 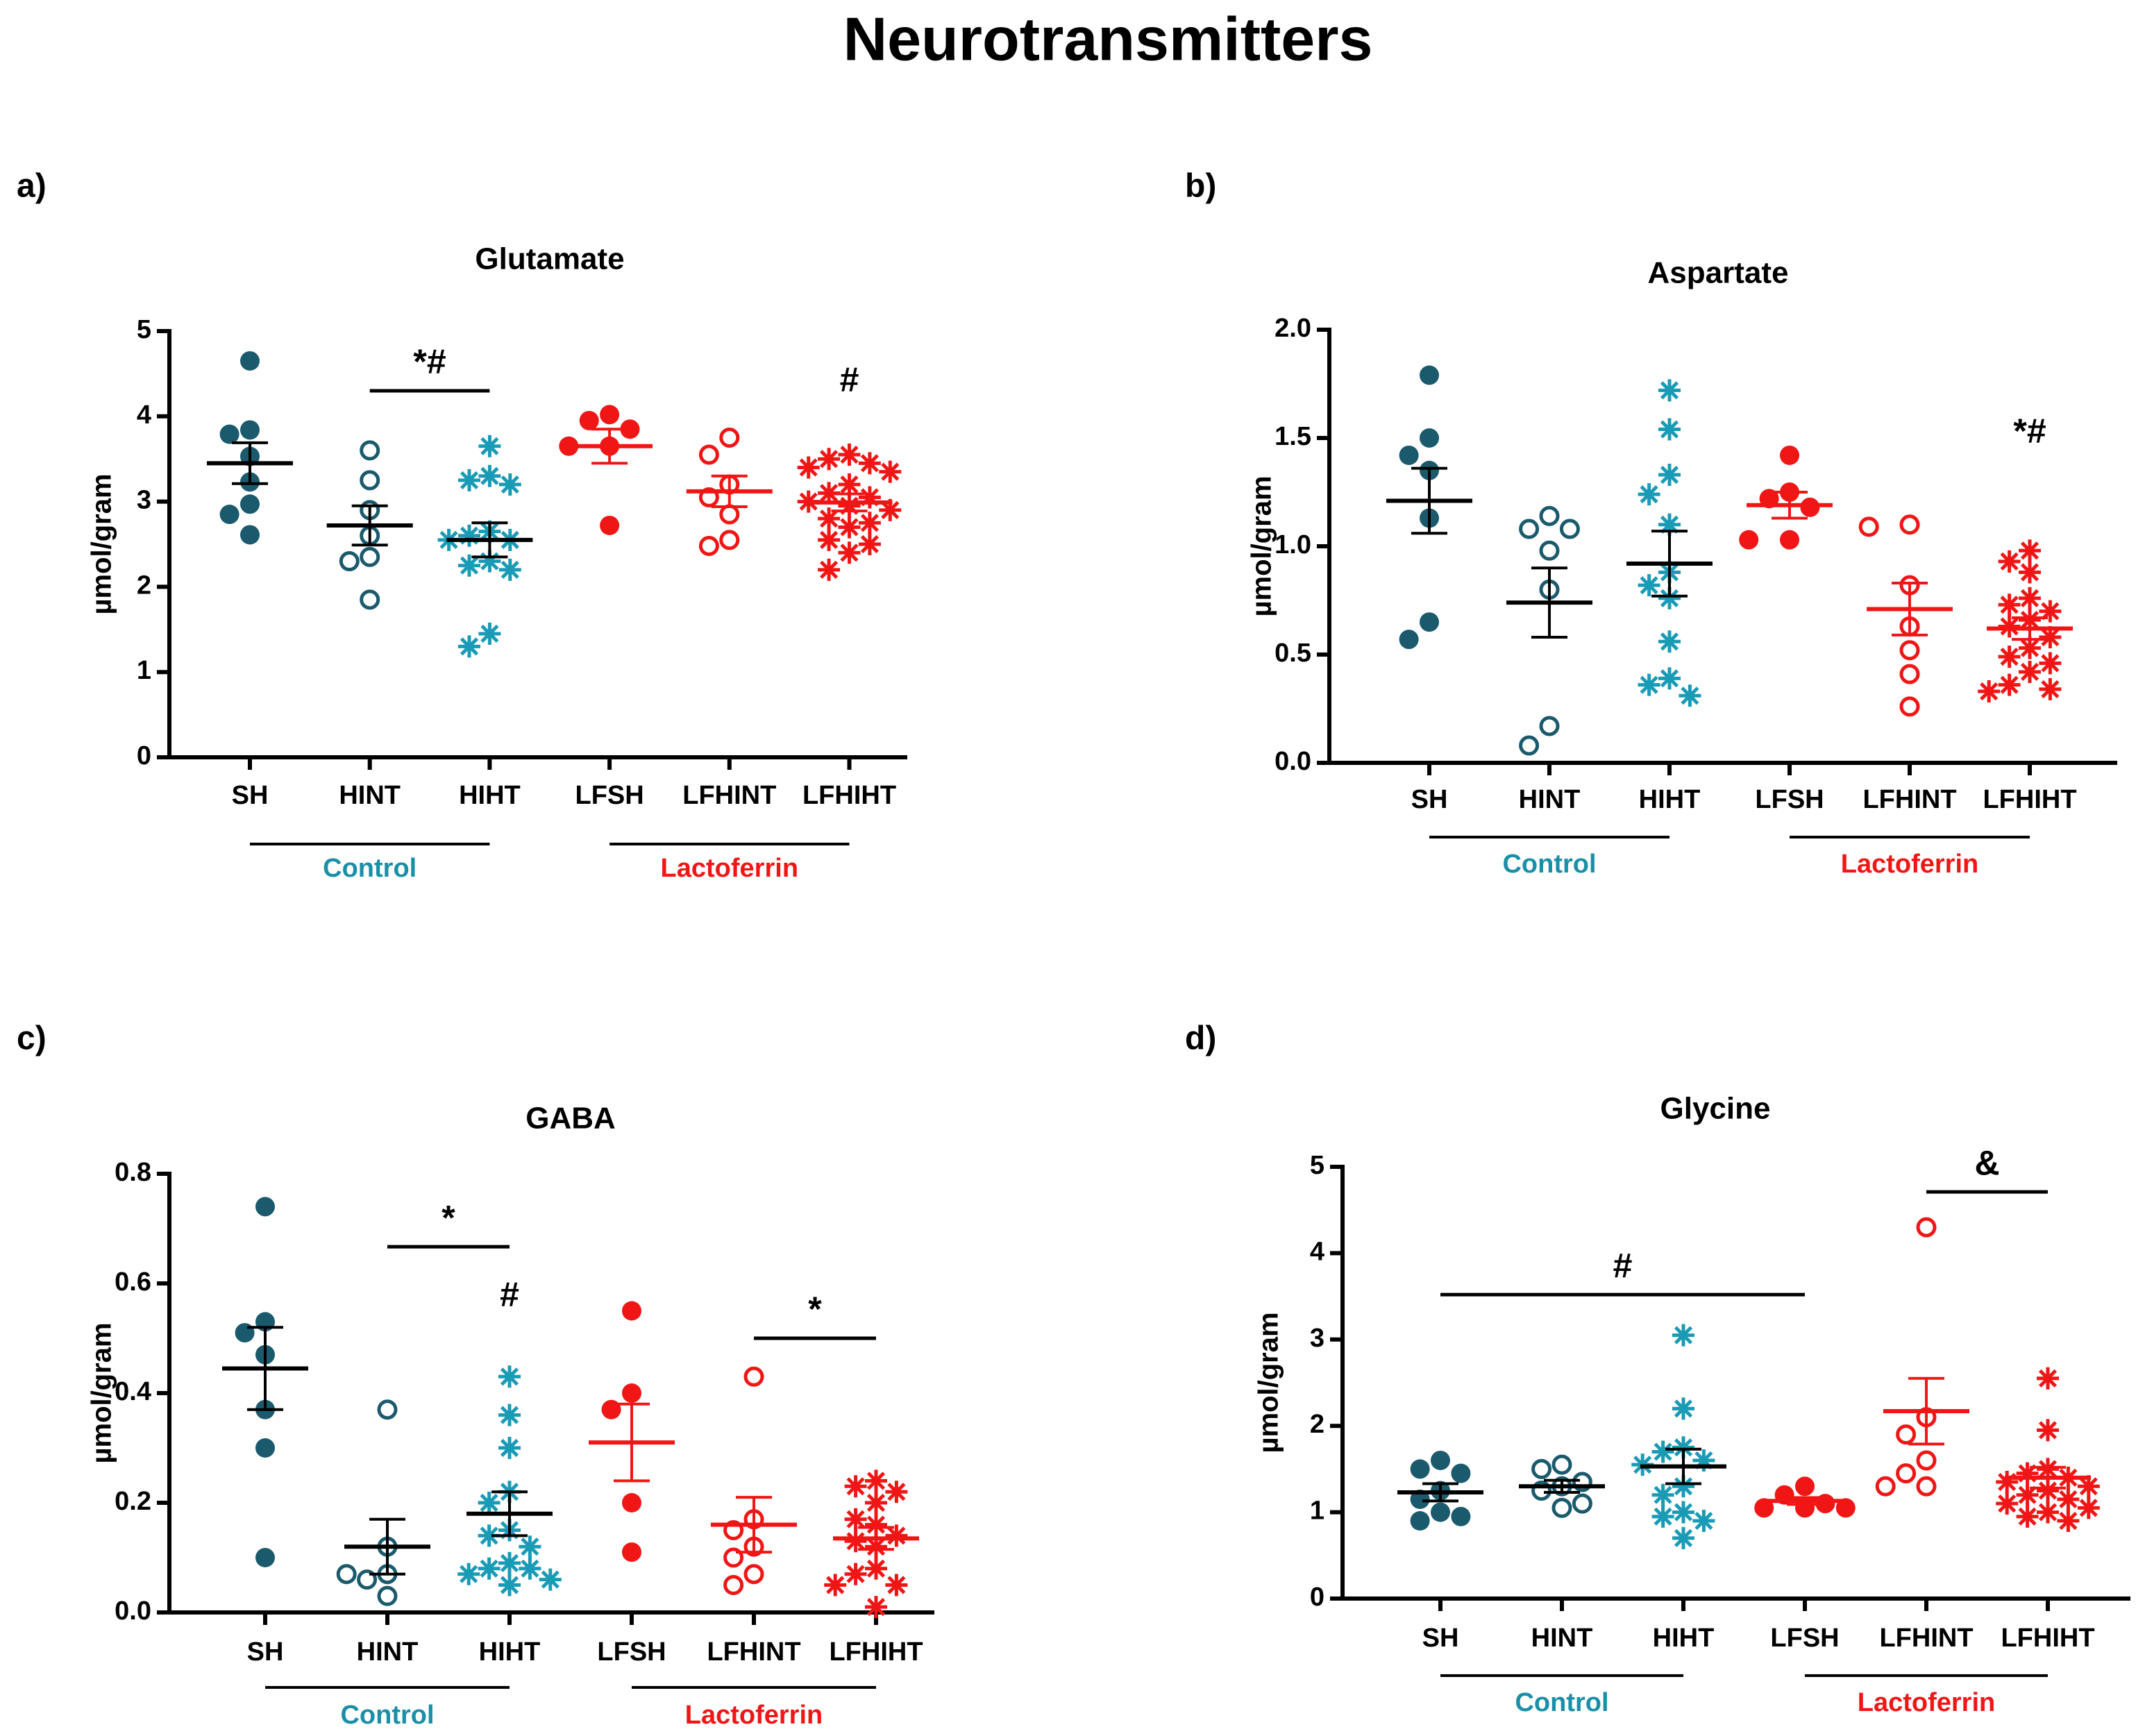 What do you see at coordinates (1293, 761) in the screenshot?
I see `y-tick-label: 0.0` at bounding box center [1293, 761].